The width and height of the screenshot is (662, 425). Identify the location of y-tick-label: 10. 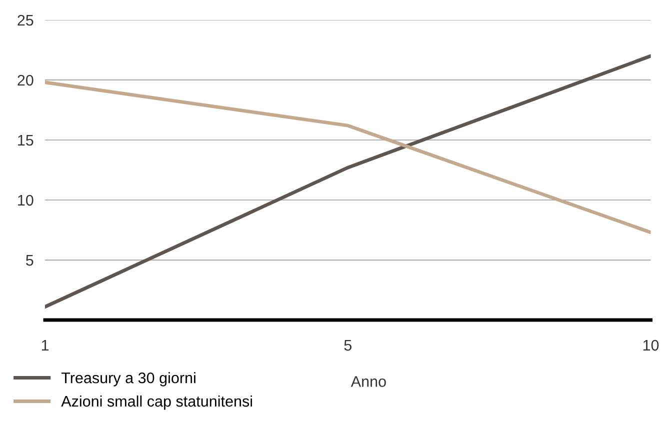
(26, 200).